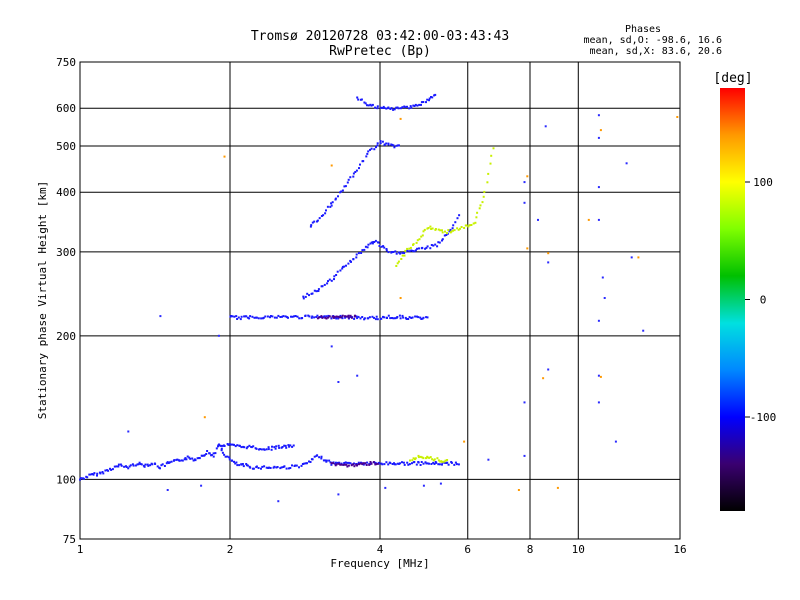 The width and height of the screenshot is (800, 600). Describe the element at coordinates (656, 51) in the screenshot. I see `phases-x-line: mean, sd,X: 83.6, 20.6` at that location.